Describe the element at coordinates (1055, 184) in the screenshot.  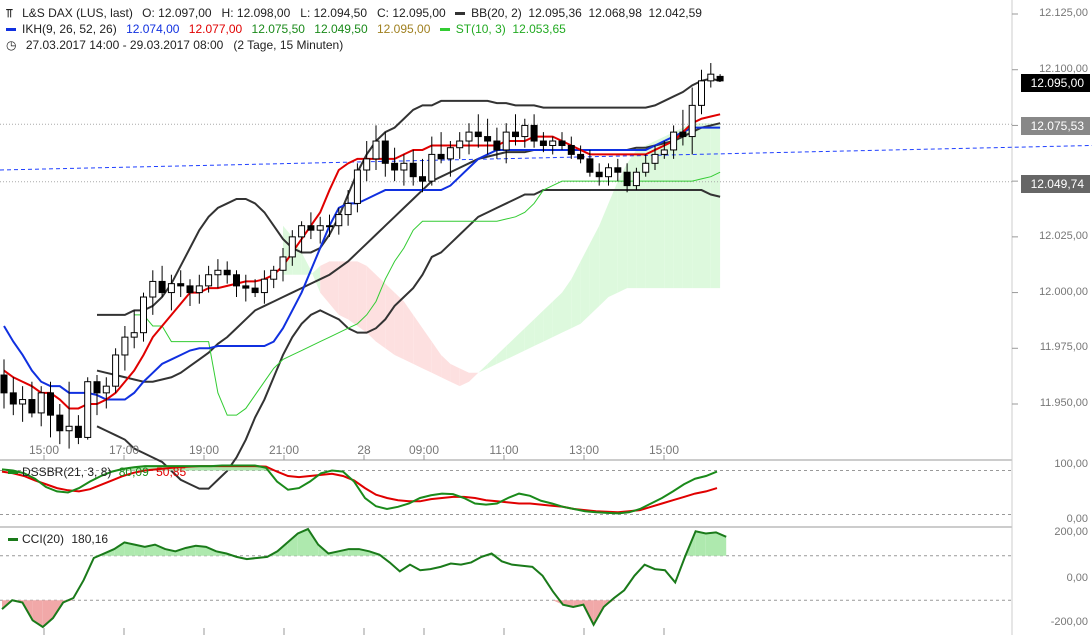
I see `supertrend-price-label: 12.049,74` at that location.